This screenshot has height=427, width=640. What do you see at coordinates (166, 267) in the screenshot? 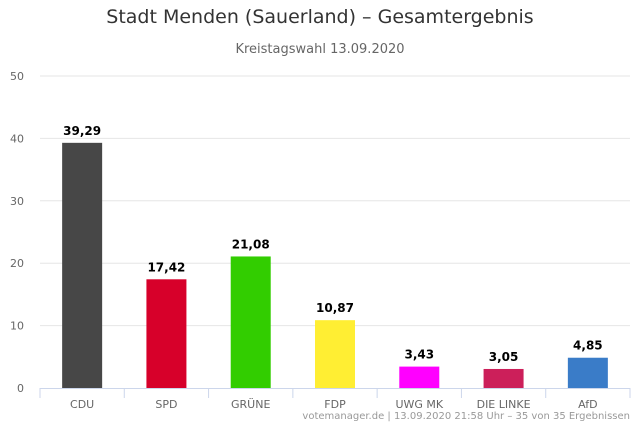
I see `data-label: 17,42` at bounding box center [166, 267].